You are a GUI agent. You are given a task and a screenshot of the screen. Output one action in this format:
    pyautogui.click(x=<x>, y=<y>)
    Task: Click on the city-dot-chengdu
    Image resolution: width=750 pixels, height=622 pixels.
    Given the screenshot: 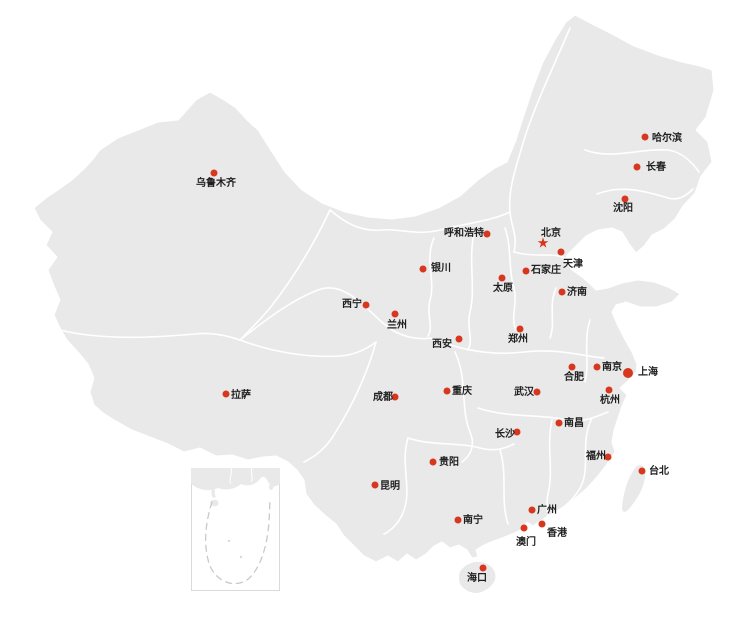 What is the action you would take?
    pyautogui.click(x=395, y=397)
    